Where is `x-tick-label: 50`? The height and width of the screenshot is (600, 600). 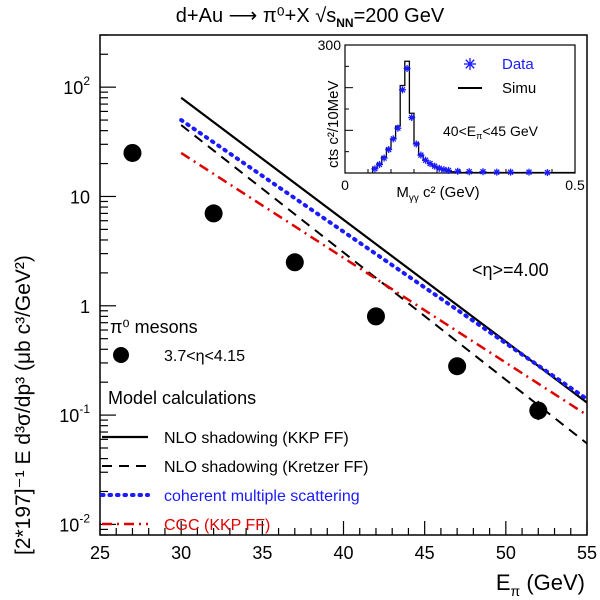 x-tick-label: 50 is located at coordinates (506, 553).